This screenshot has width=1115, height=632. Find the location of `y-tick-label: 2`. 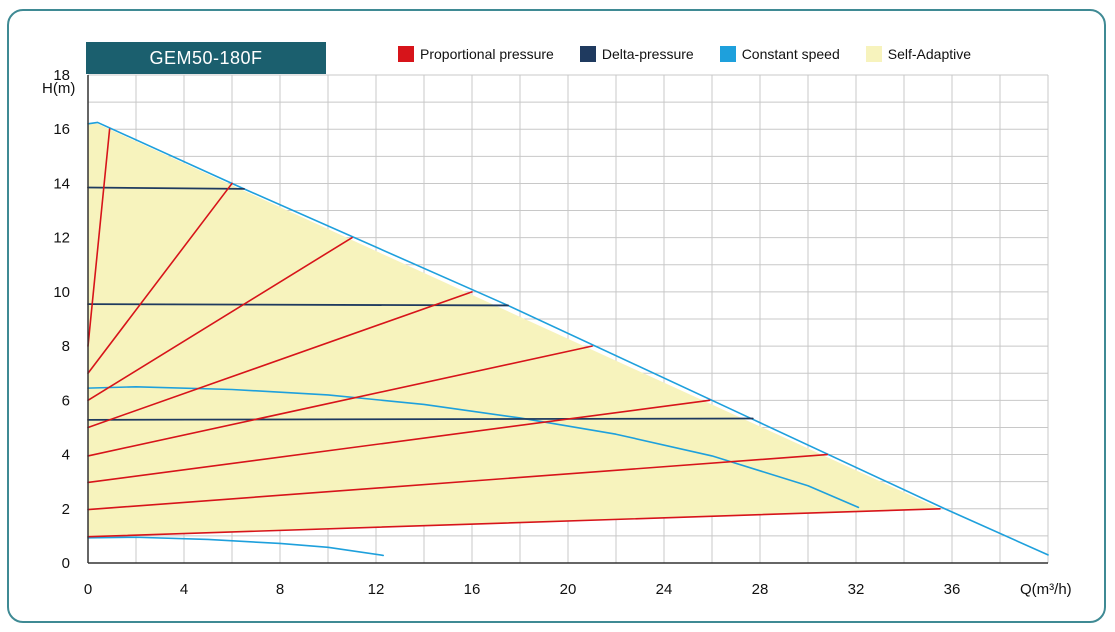

y-tick-label: 2 is located at coordinates (66, 509).